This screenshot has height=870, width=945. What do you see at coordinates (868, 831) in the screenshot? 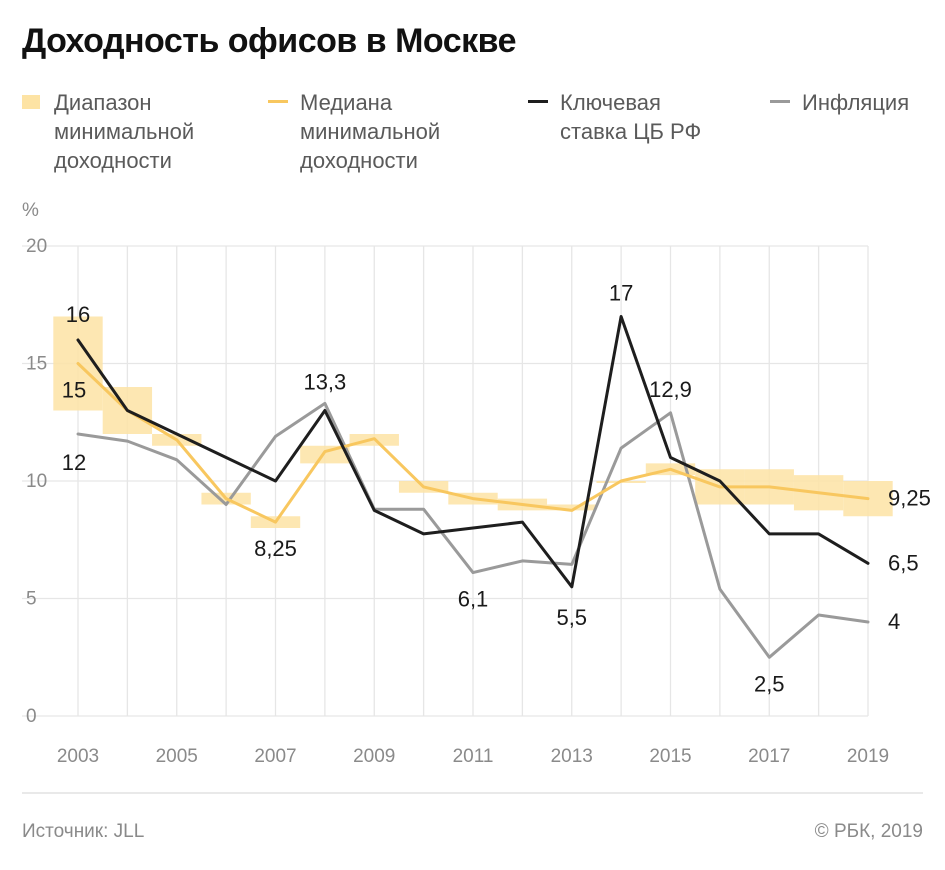
I see `copyright: © РБК, 2019` at bounding box center [868, 831].